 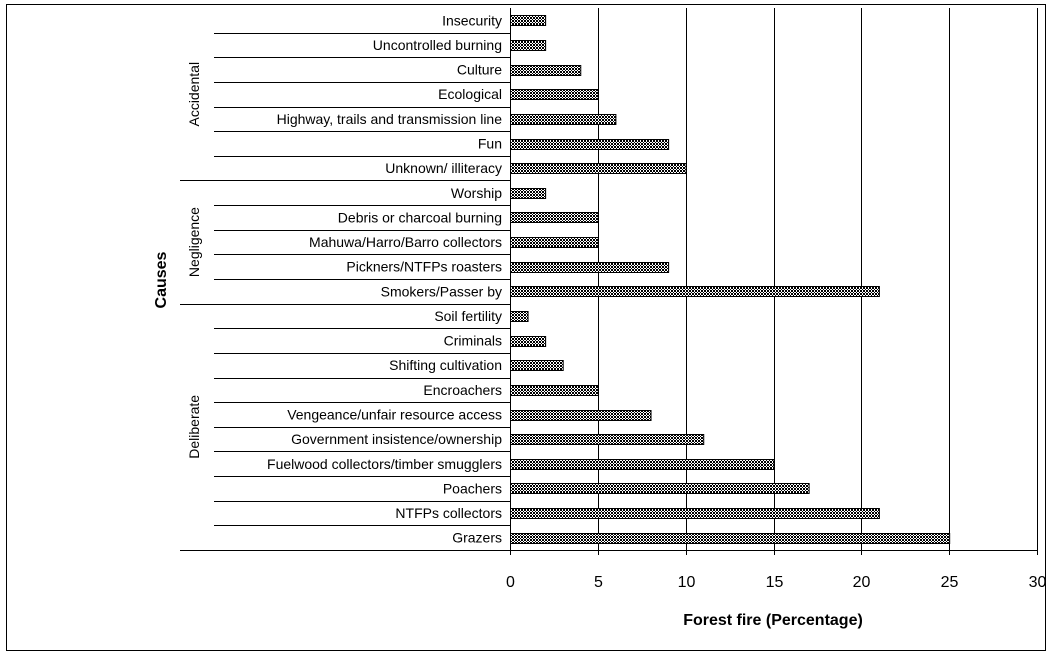 What do you see at coordinates (563, 119) in the screenshot?
I see `bar-highway-trails-and-transmission-line` at bounding box center [563, 119].